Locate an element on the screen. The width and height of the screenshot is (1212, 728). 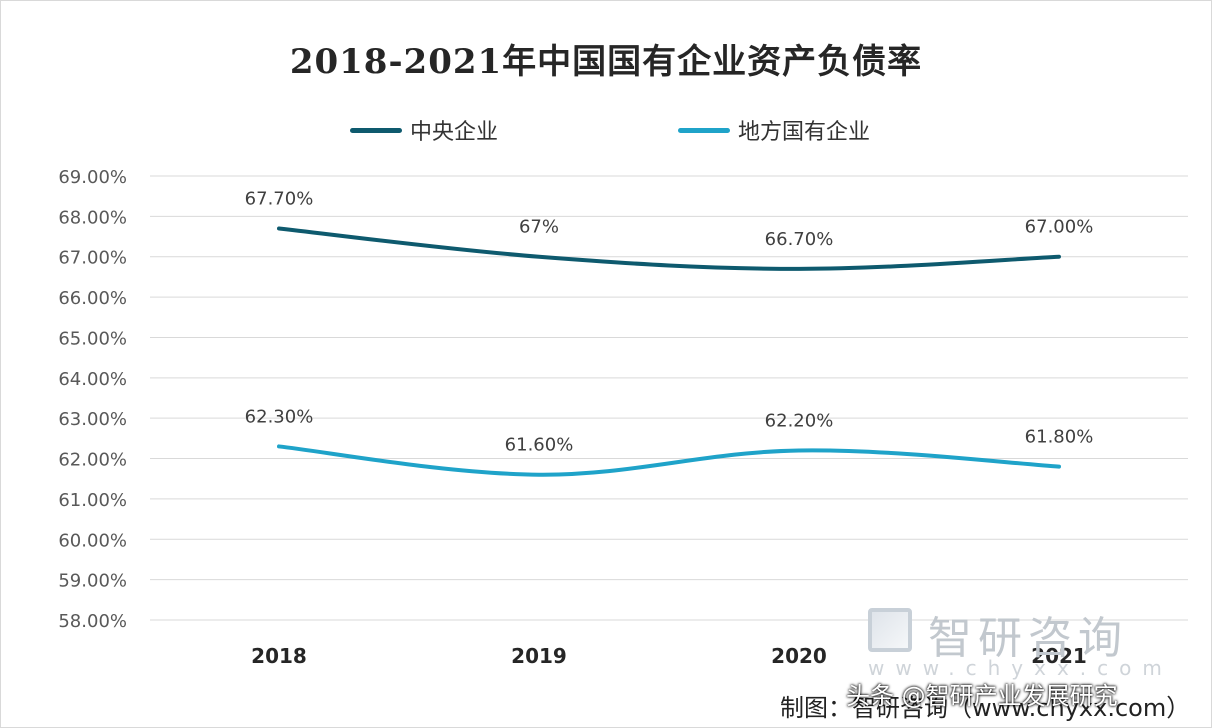
legend-swatch-local is located at coordinates (704, 130).